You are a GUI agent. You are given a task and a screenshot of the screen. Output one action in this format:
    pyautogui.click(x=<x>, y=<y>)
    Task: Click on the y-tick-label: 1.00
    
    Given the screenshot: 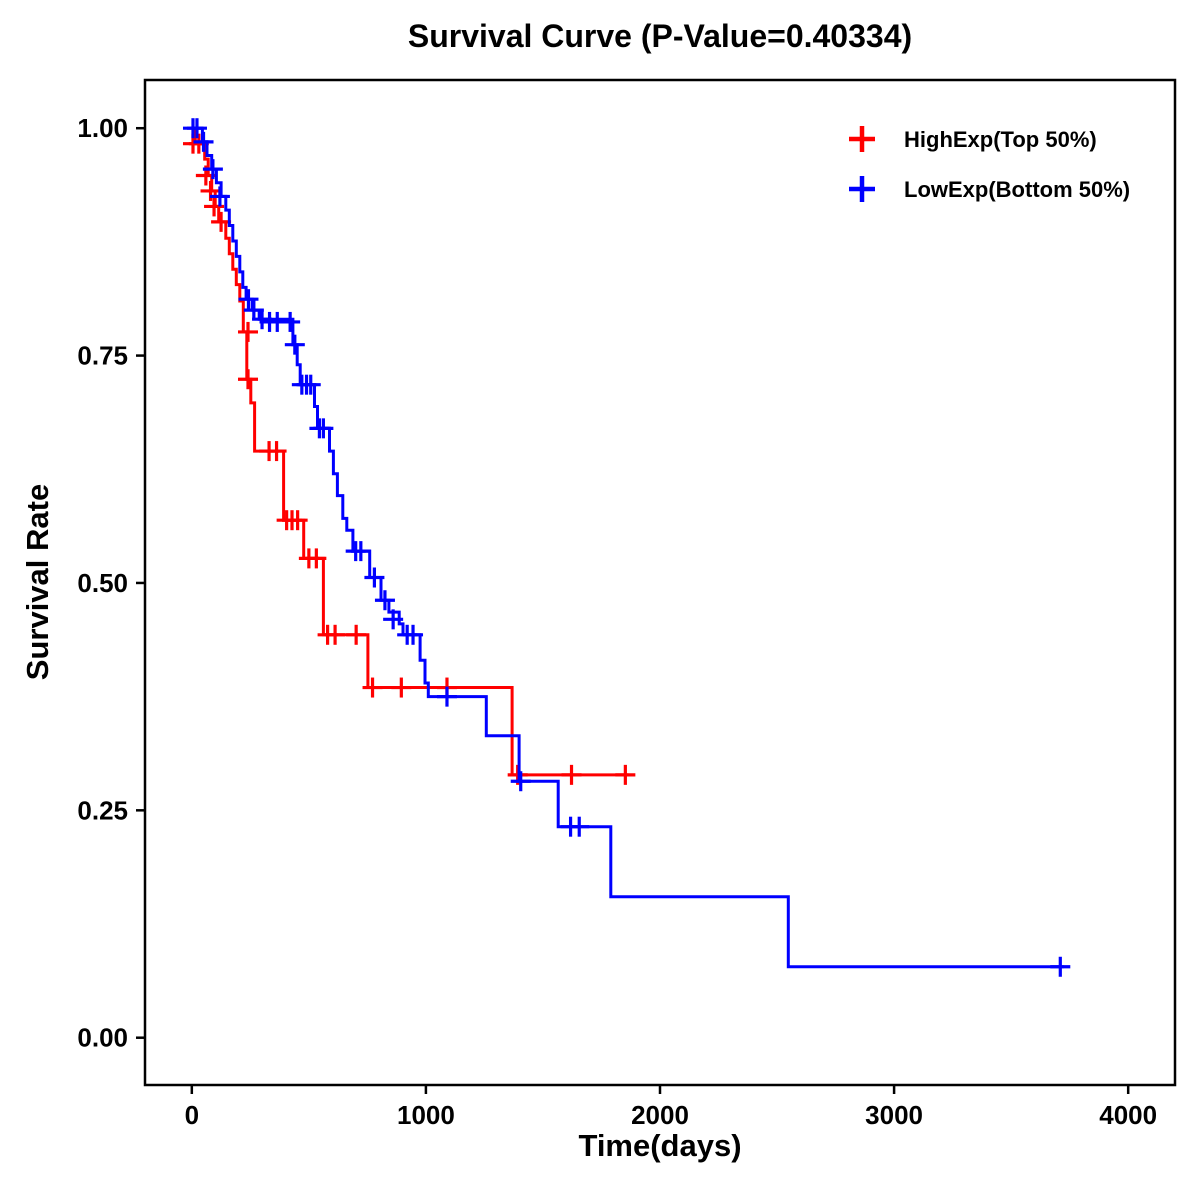 What is the action you would take?
    pyautogui.click(x=102, y=128)
    